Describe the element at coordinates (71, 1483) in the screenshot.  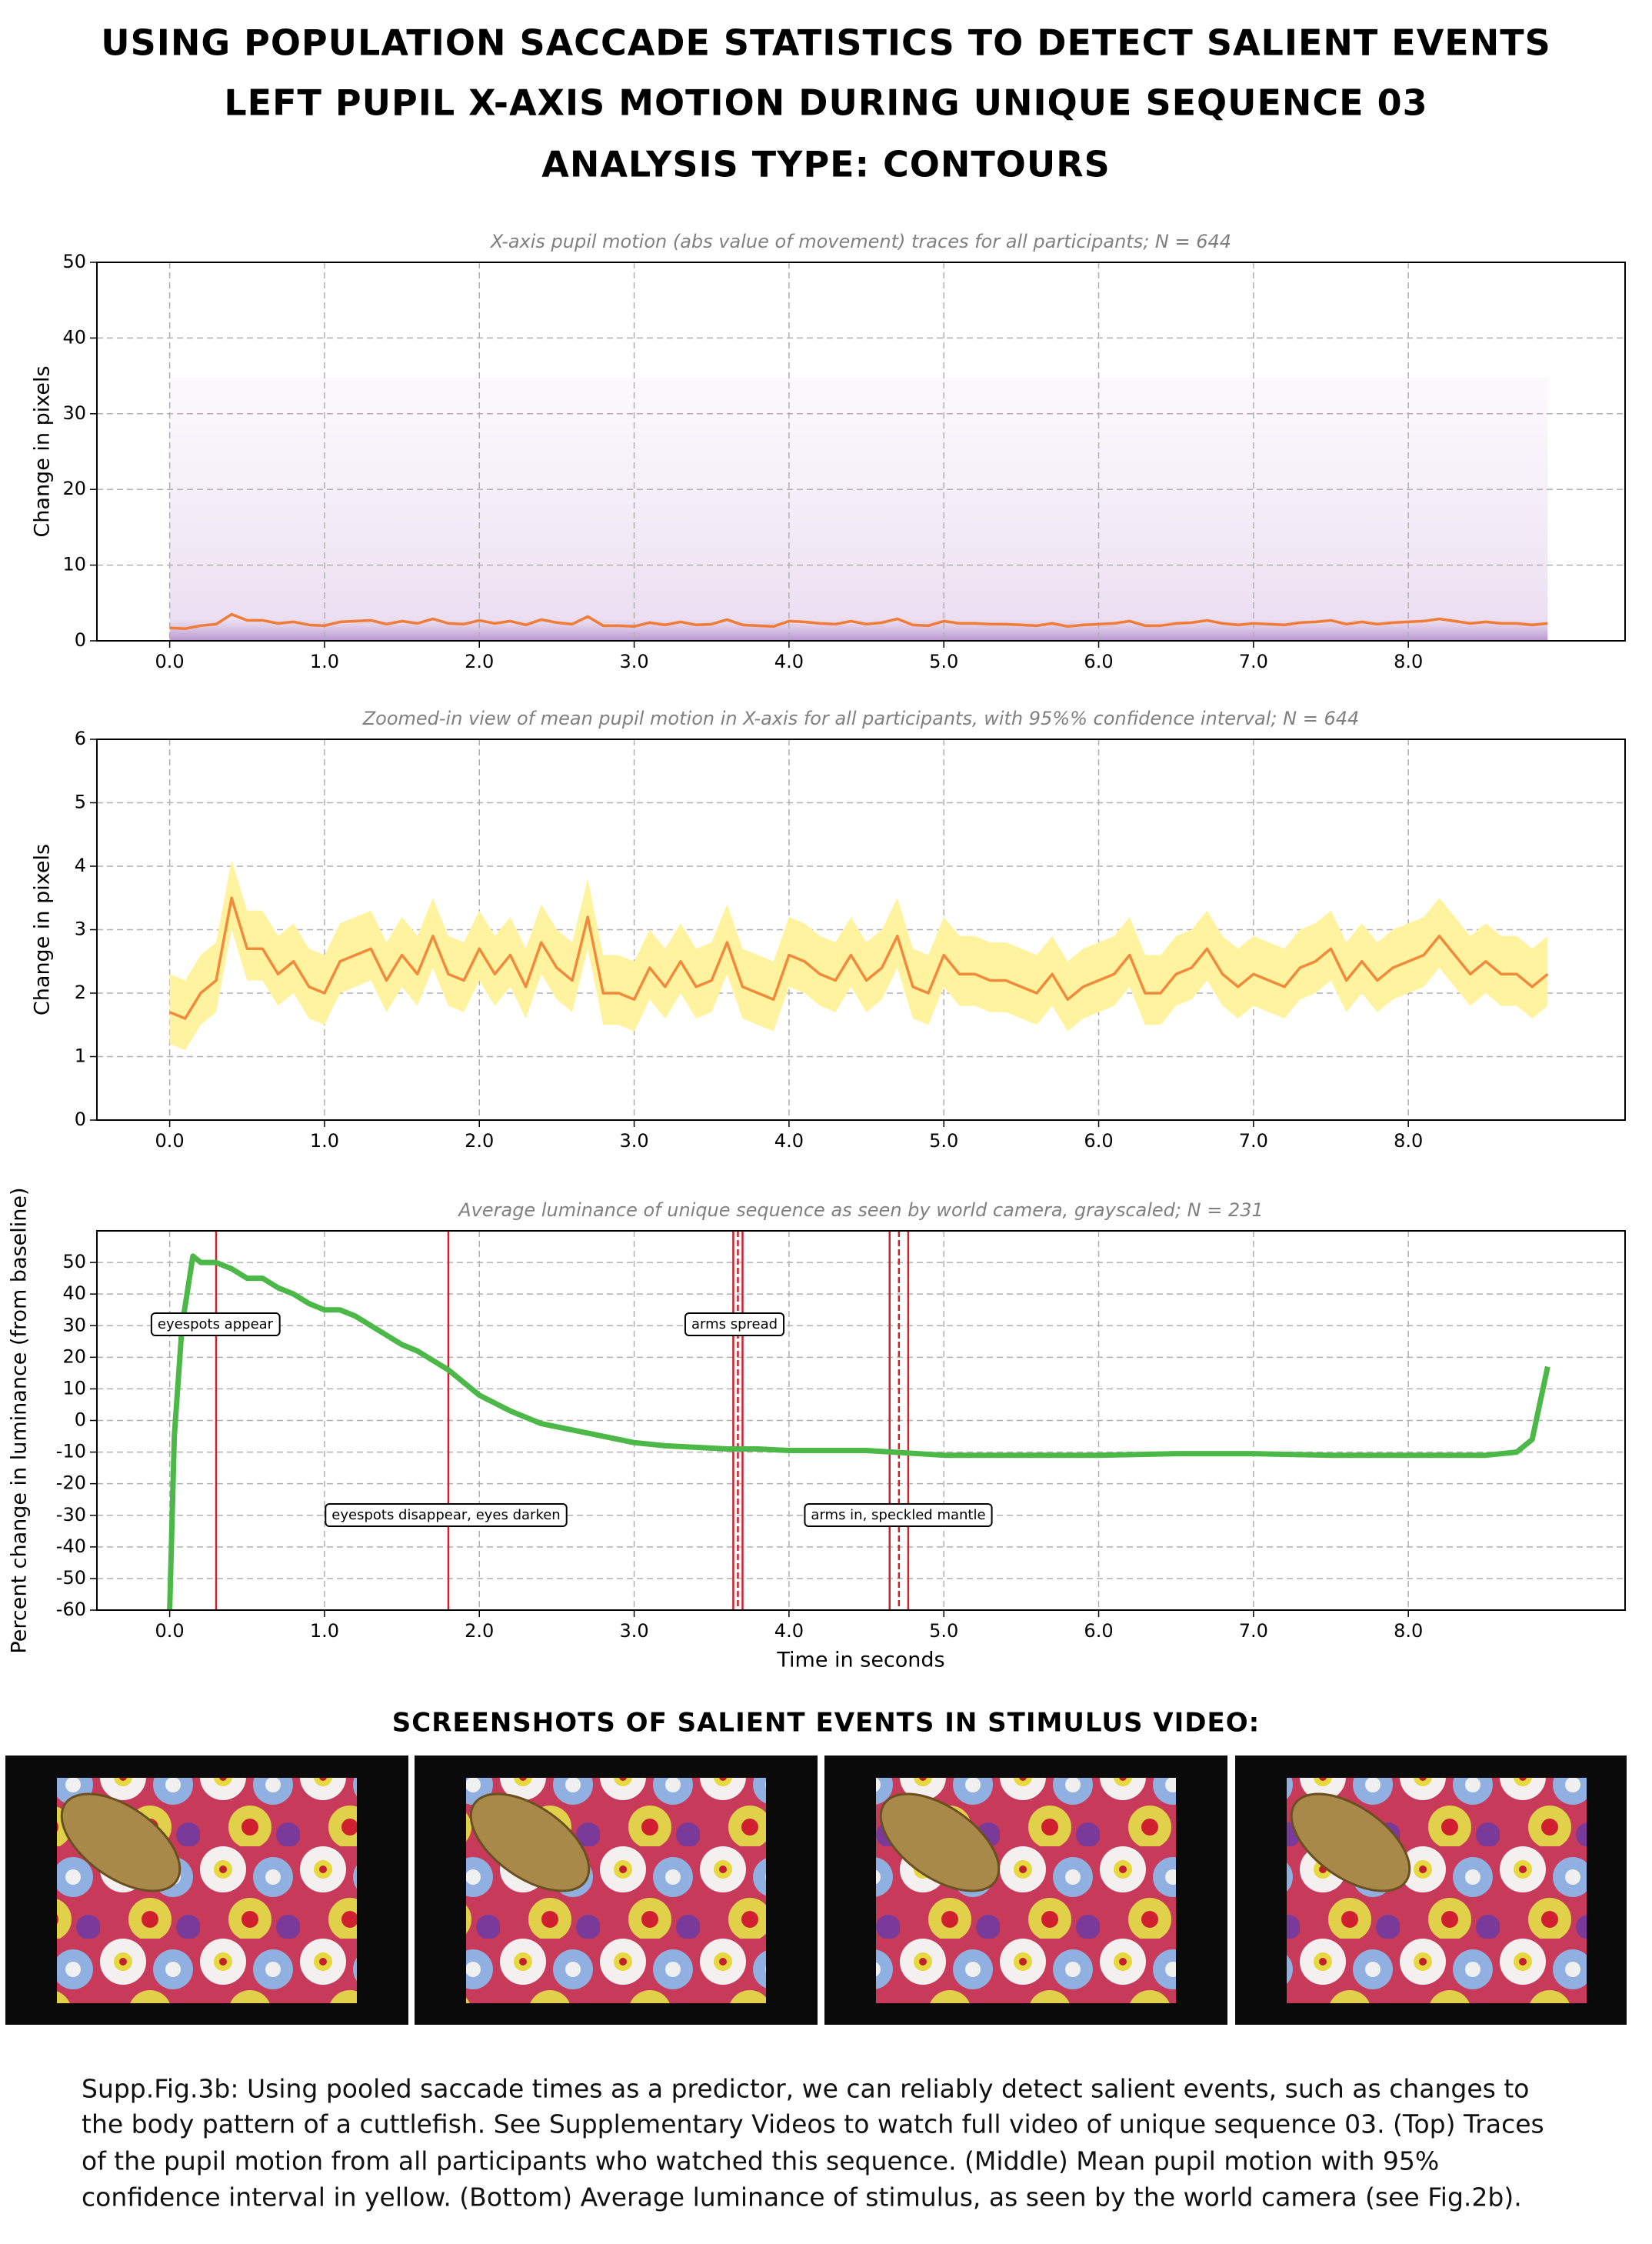
I see `y-tick-label: -20` at that location.